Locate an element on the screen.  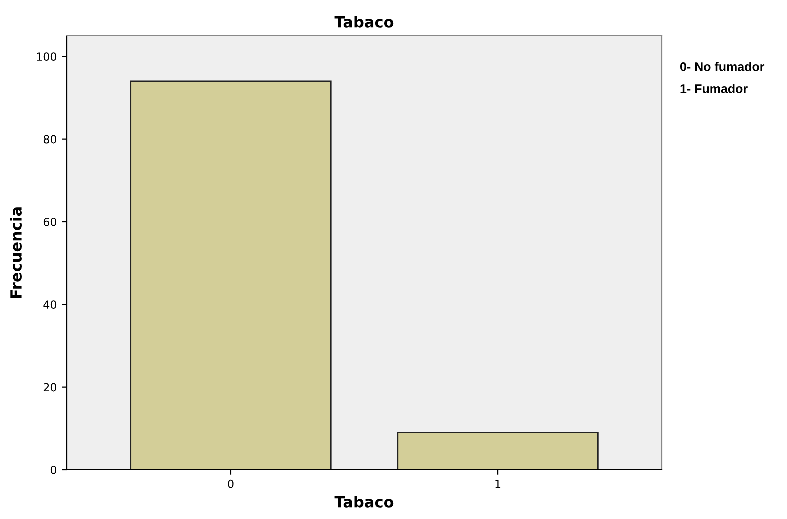
x-axis-title: Tabaco is located at coordinates (364, 502).